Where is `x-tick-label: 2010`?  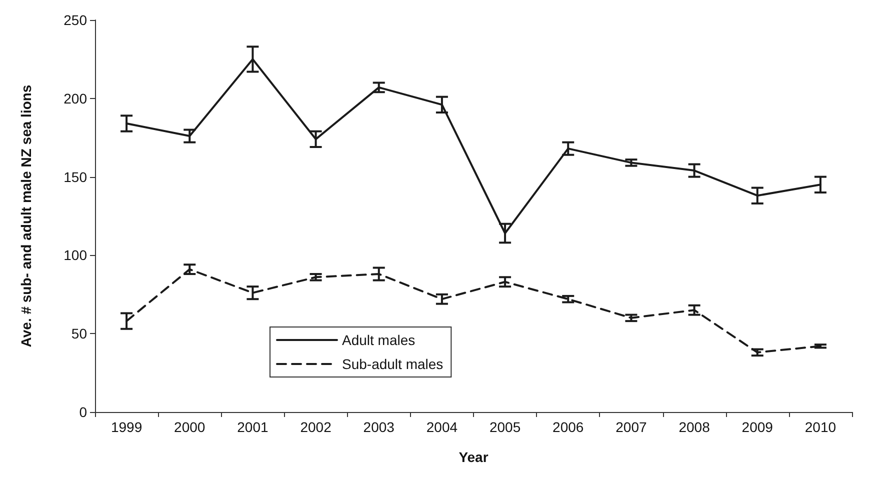 x-tick-label: 2010 is located at coordinates (820, 427).